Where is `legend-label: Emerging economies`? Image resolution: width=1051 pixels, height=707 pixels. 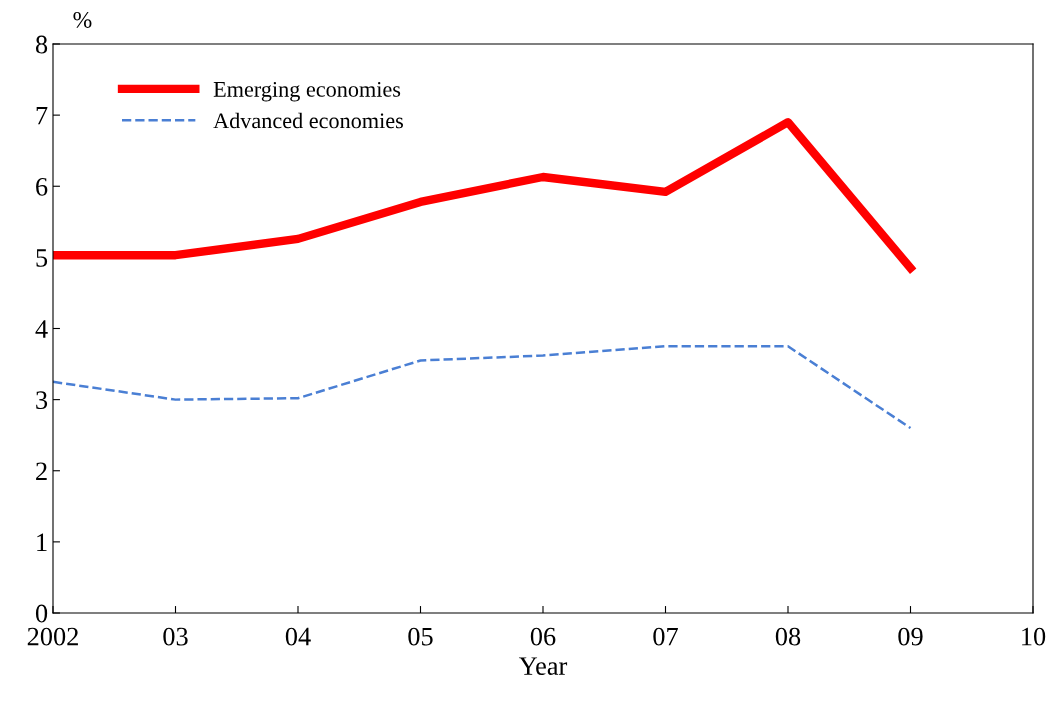
legend-label: Emerging economies is located at coordinates (307, 91).